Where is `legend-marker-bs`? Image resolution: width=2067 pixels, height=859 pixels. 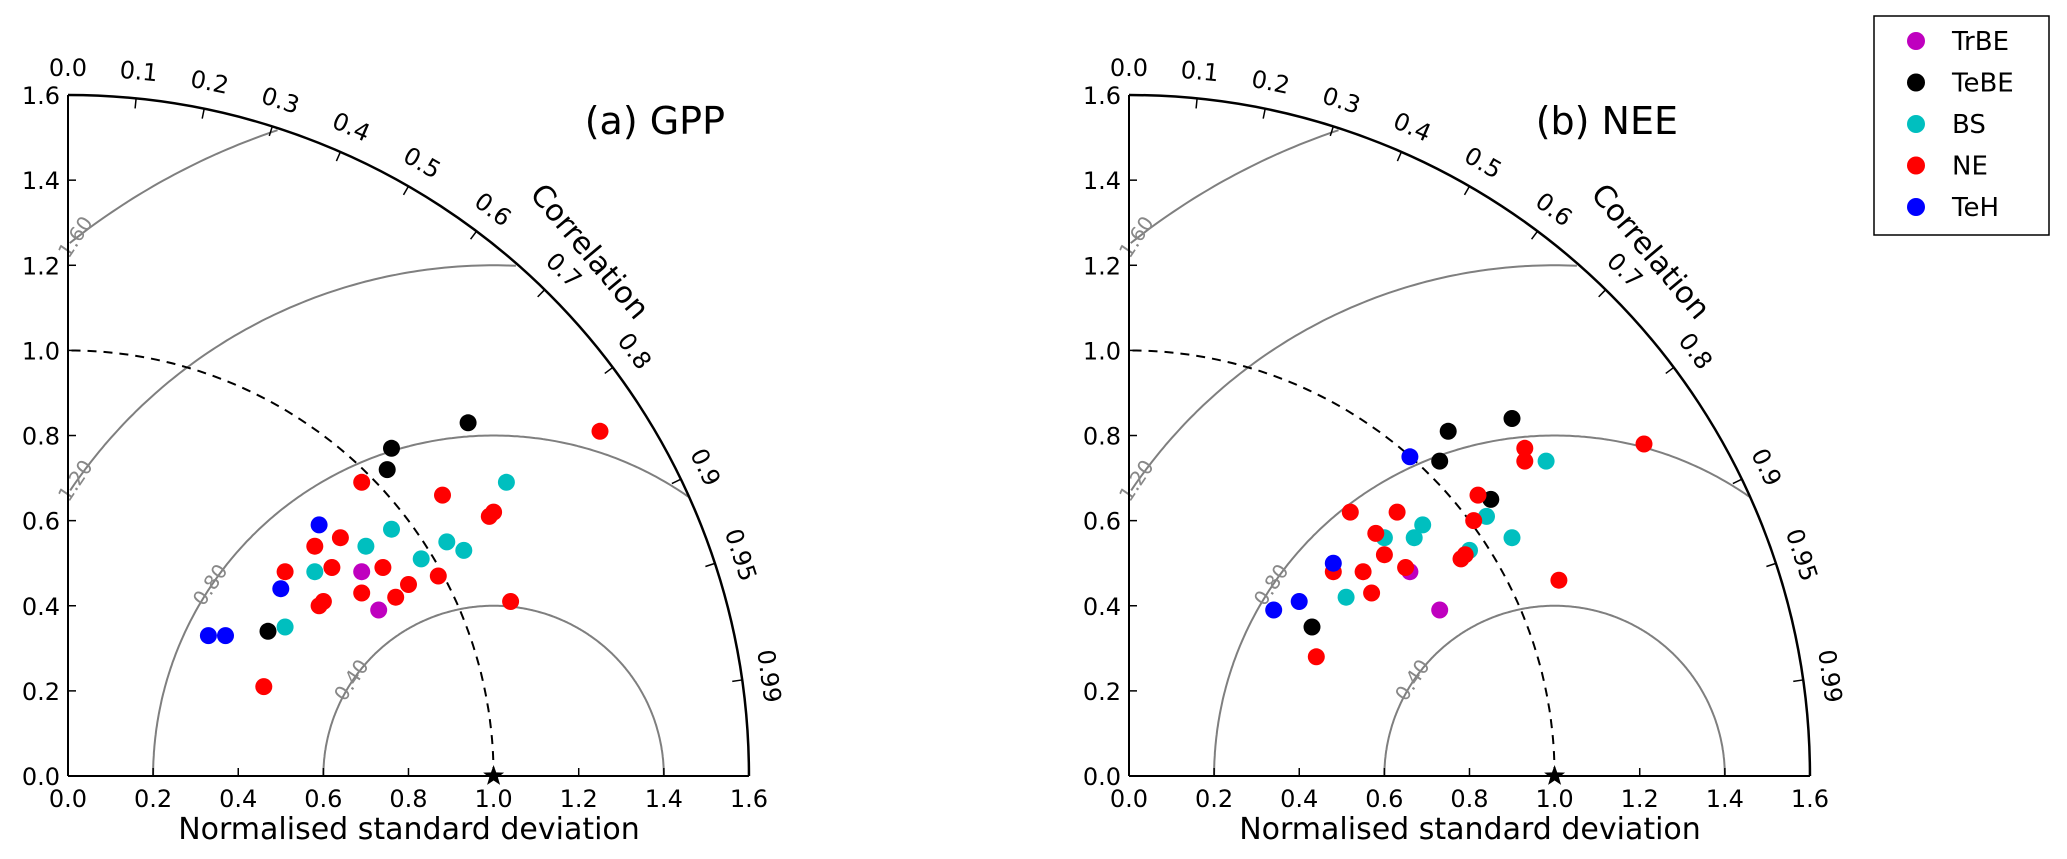
legend-marker-bs is located at coordinates (1916, 124).